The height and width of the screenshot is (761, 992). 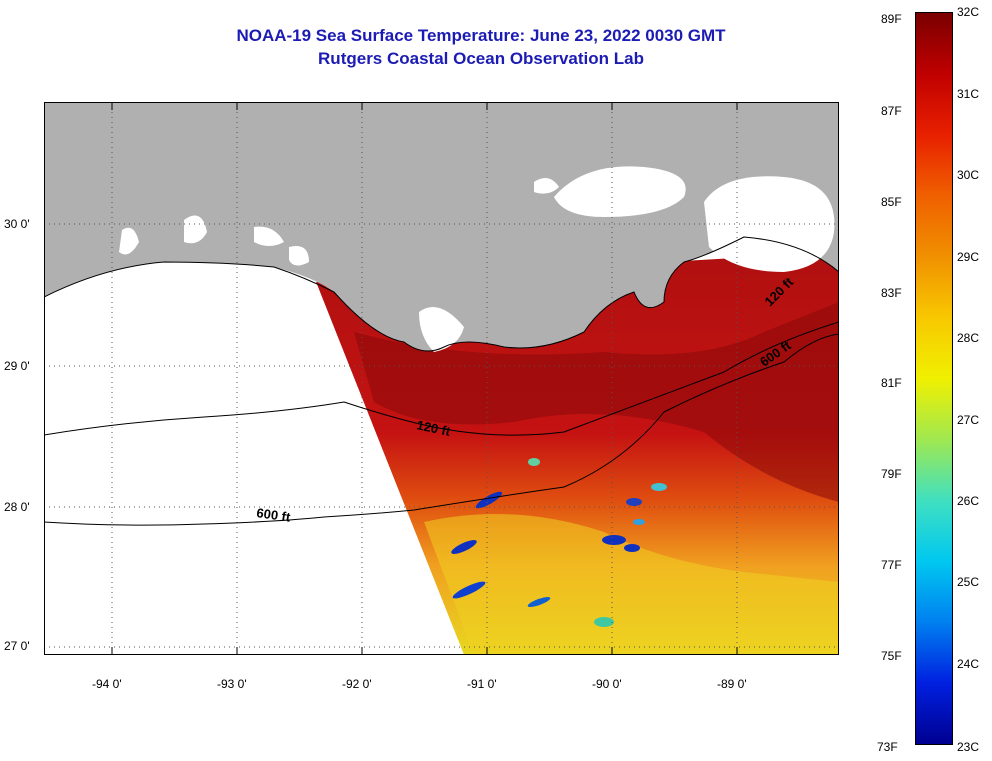 I want to click on map-subtitle: Rutgers Coastal Ocean Observation Lab, so click(x=481, y=58).